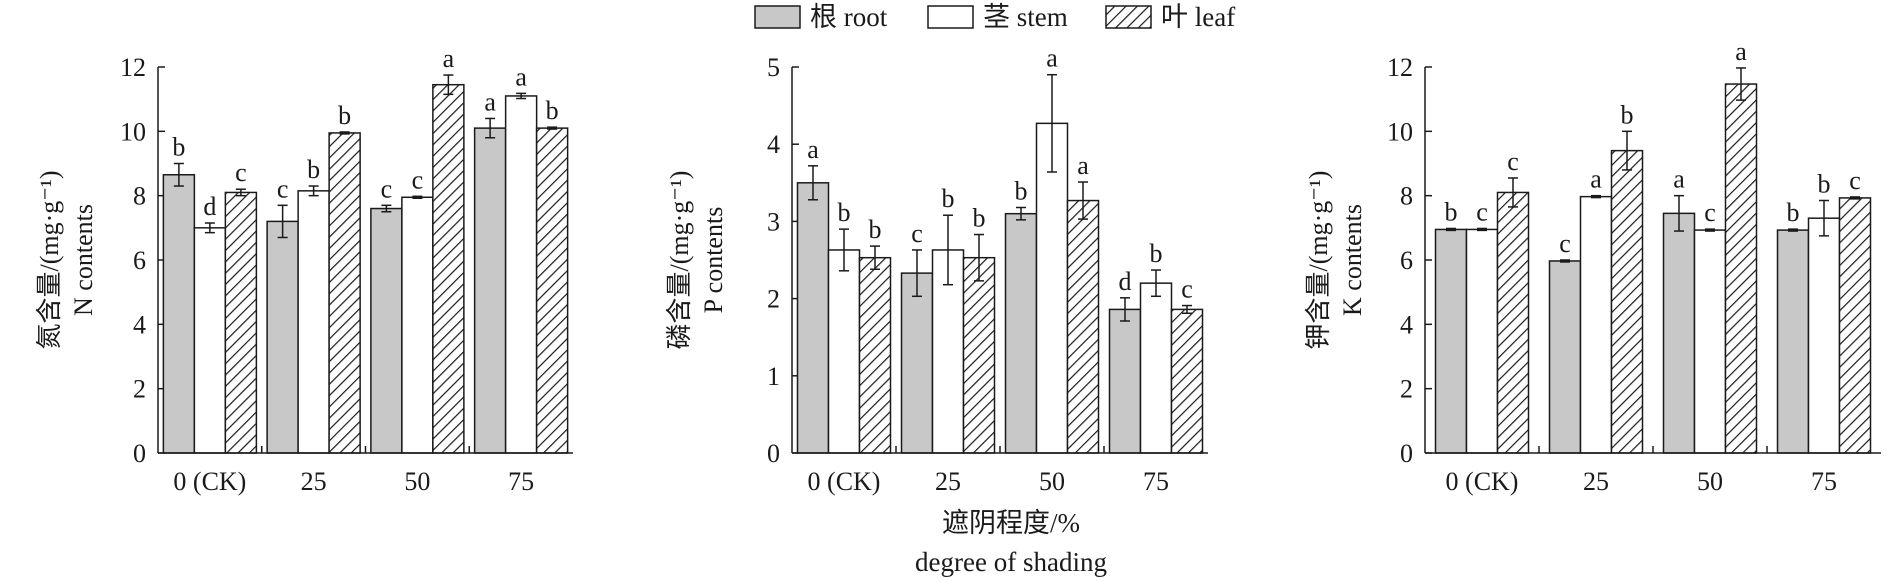  What do you see at coordinates (1011, 562) in the screenshot?
I see `x-axis-title-en: degree of shading` at bounding box center [1011, 562].